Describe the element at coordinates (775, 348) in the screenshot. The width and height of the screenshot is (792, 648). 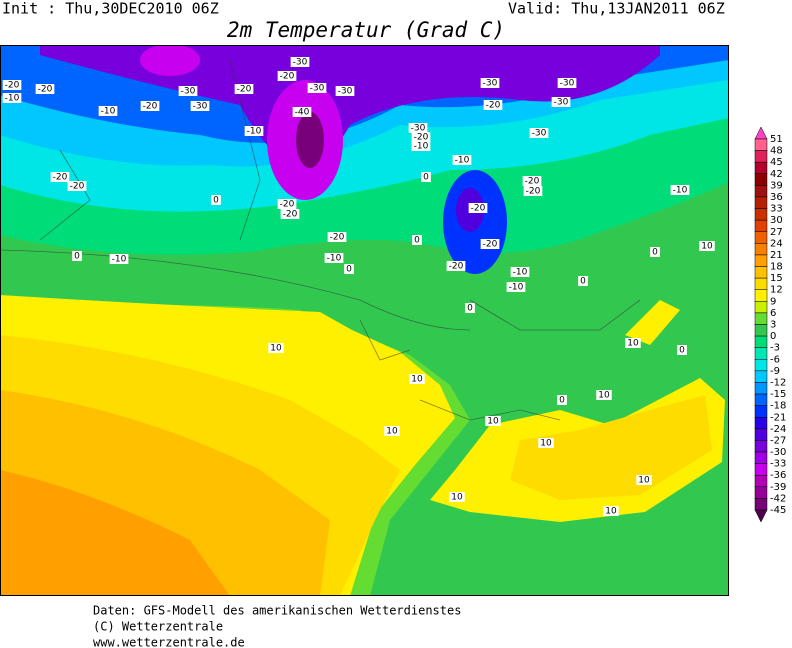
I see `colorbar-label: -3` at that location.